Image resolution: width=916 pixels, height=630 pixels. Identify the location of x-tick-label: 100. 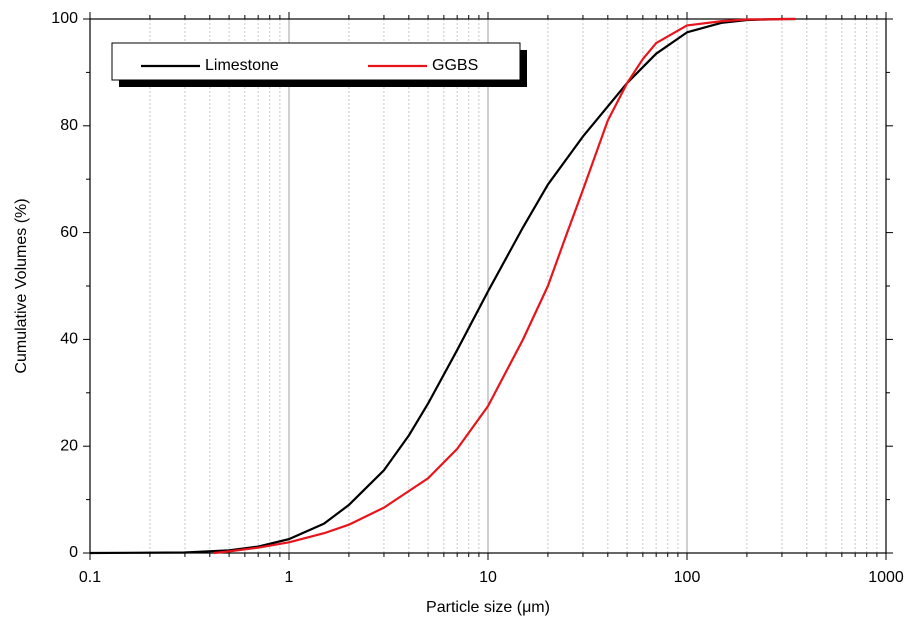
(687, 577).